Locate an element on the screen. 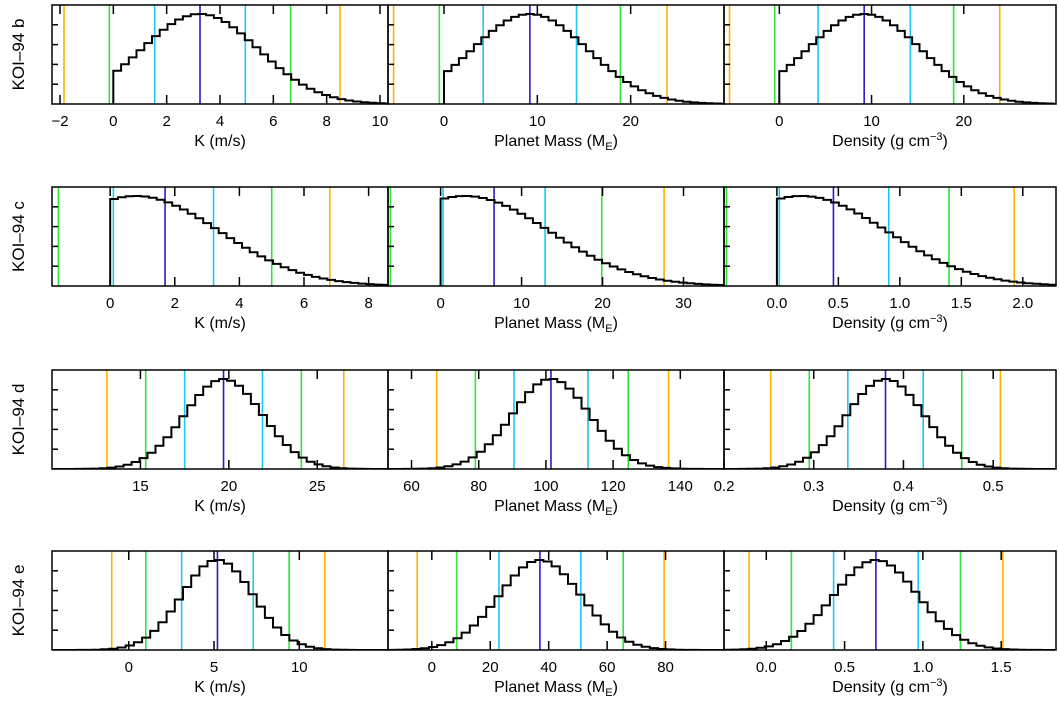 The height and width of the screenshot is (706, 1059). histogram-panel: 0 2 4 6 8 K (m/s) is located at coordinates (220, 259).